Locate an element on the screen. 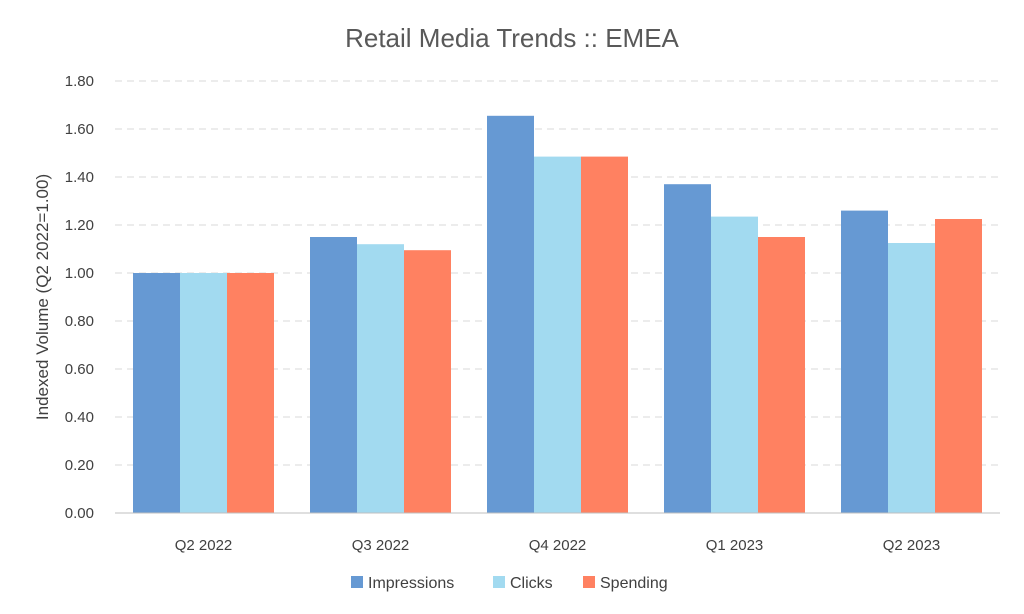 The height and width of the screenshot is (614, 1024). y-tick-label: 0.80 is located at coordinates (79, 321).